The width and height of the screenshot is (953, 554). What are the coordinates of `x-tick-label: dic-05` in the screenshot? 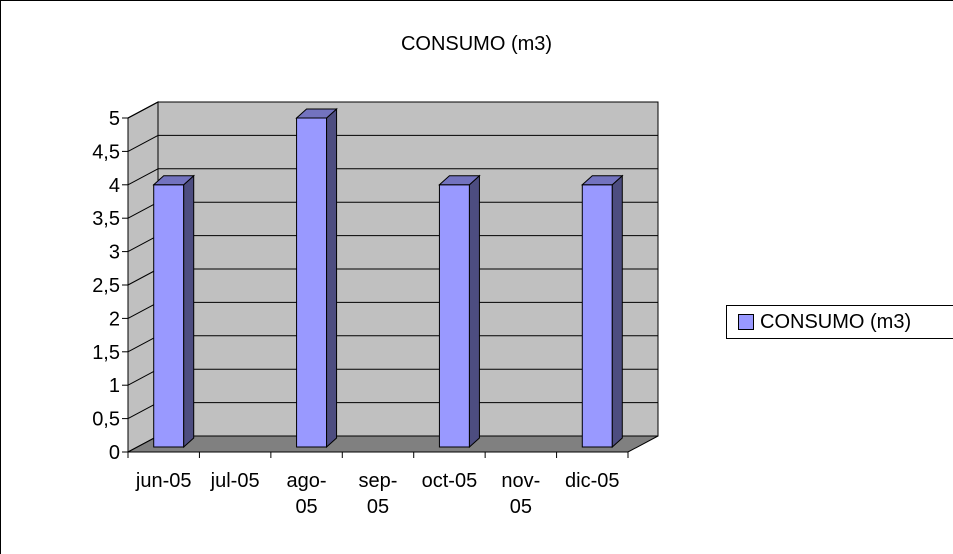 It's located at (592, 481).